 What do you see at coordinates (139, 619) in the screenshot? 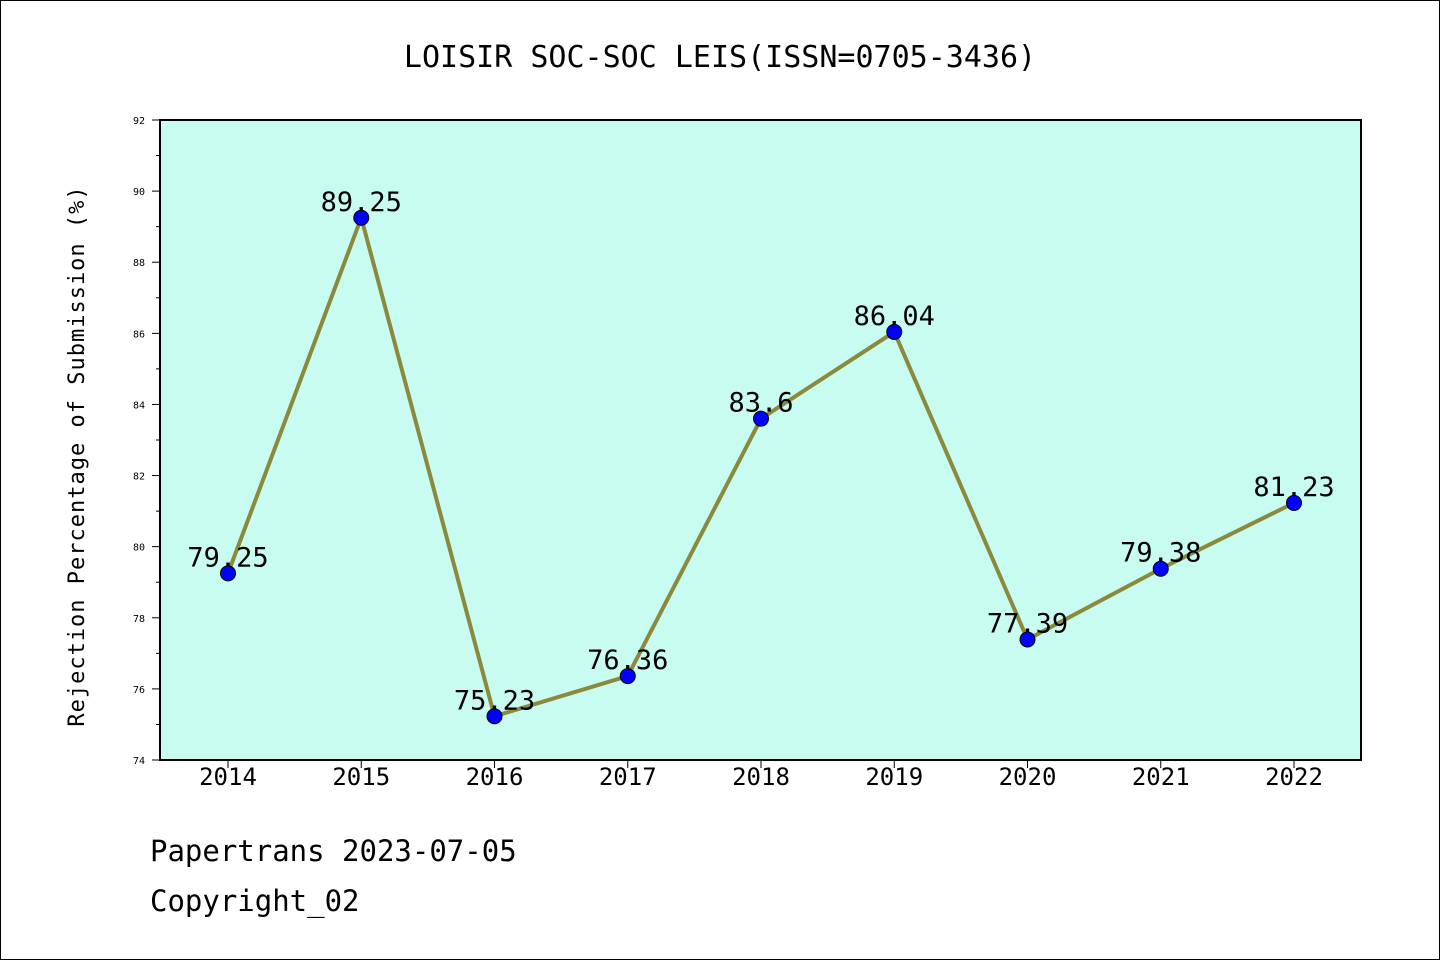
I see `y-tick-label: 78` at bounding box center [139, 619].